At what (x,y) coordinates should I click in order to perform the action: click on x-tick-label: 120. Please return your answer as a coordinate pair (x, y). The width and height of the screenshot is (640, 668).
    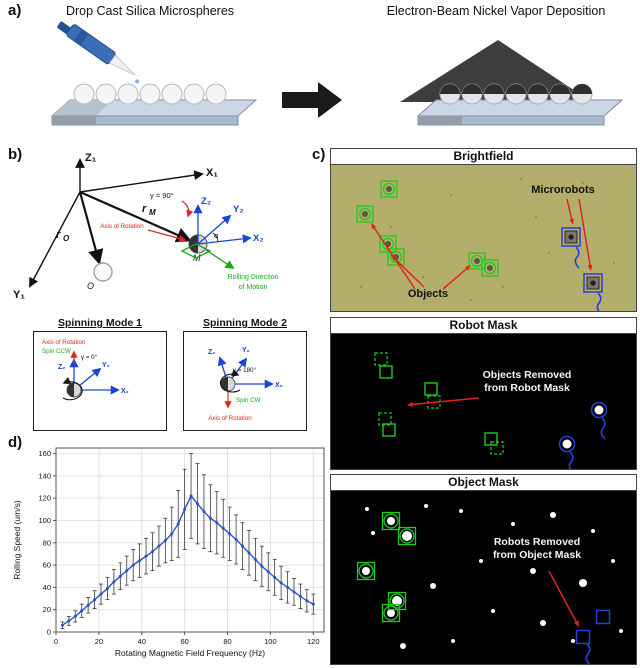
    Looking at the image, I should click on (313, 641).